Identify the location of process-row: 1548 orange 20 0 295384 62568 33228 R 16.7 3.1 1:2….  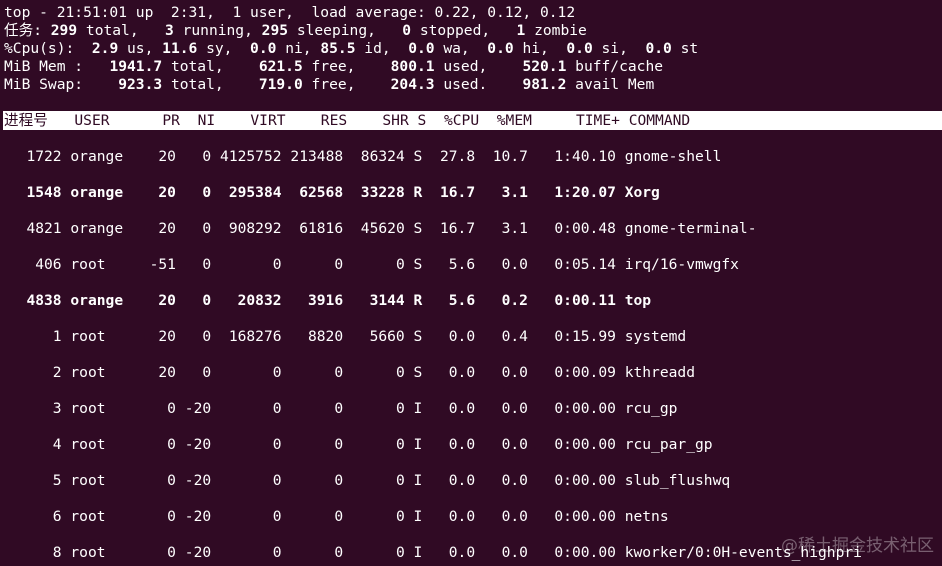
(334, 193).